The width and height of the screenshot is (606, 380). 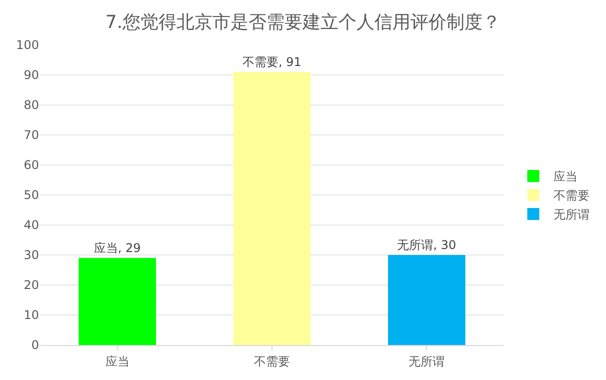 I want to click on data-label: 不需要, 91, so click(x=272, y=62).